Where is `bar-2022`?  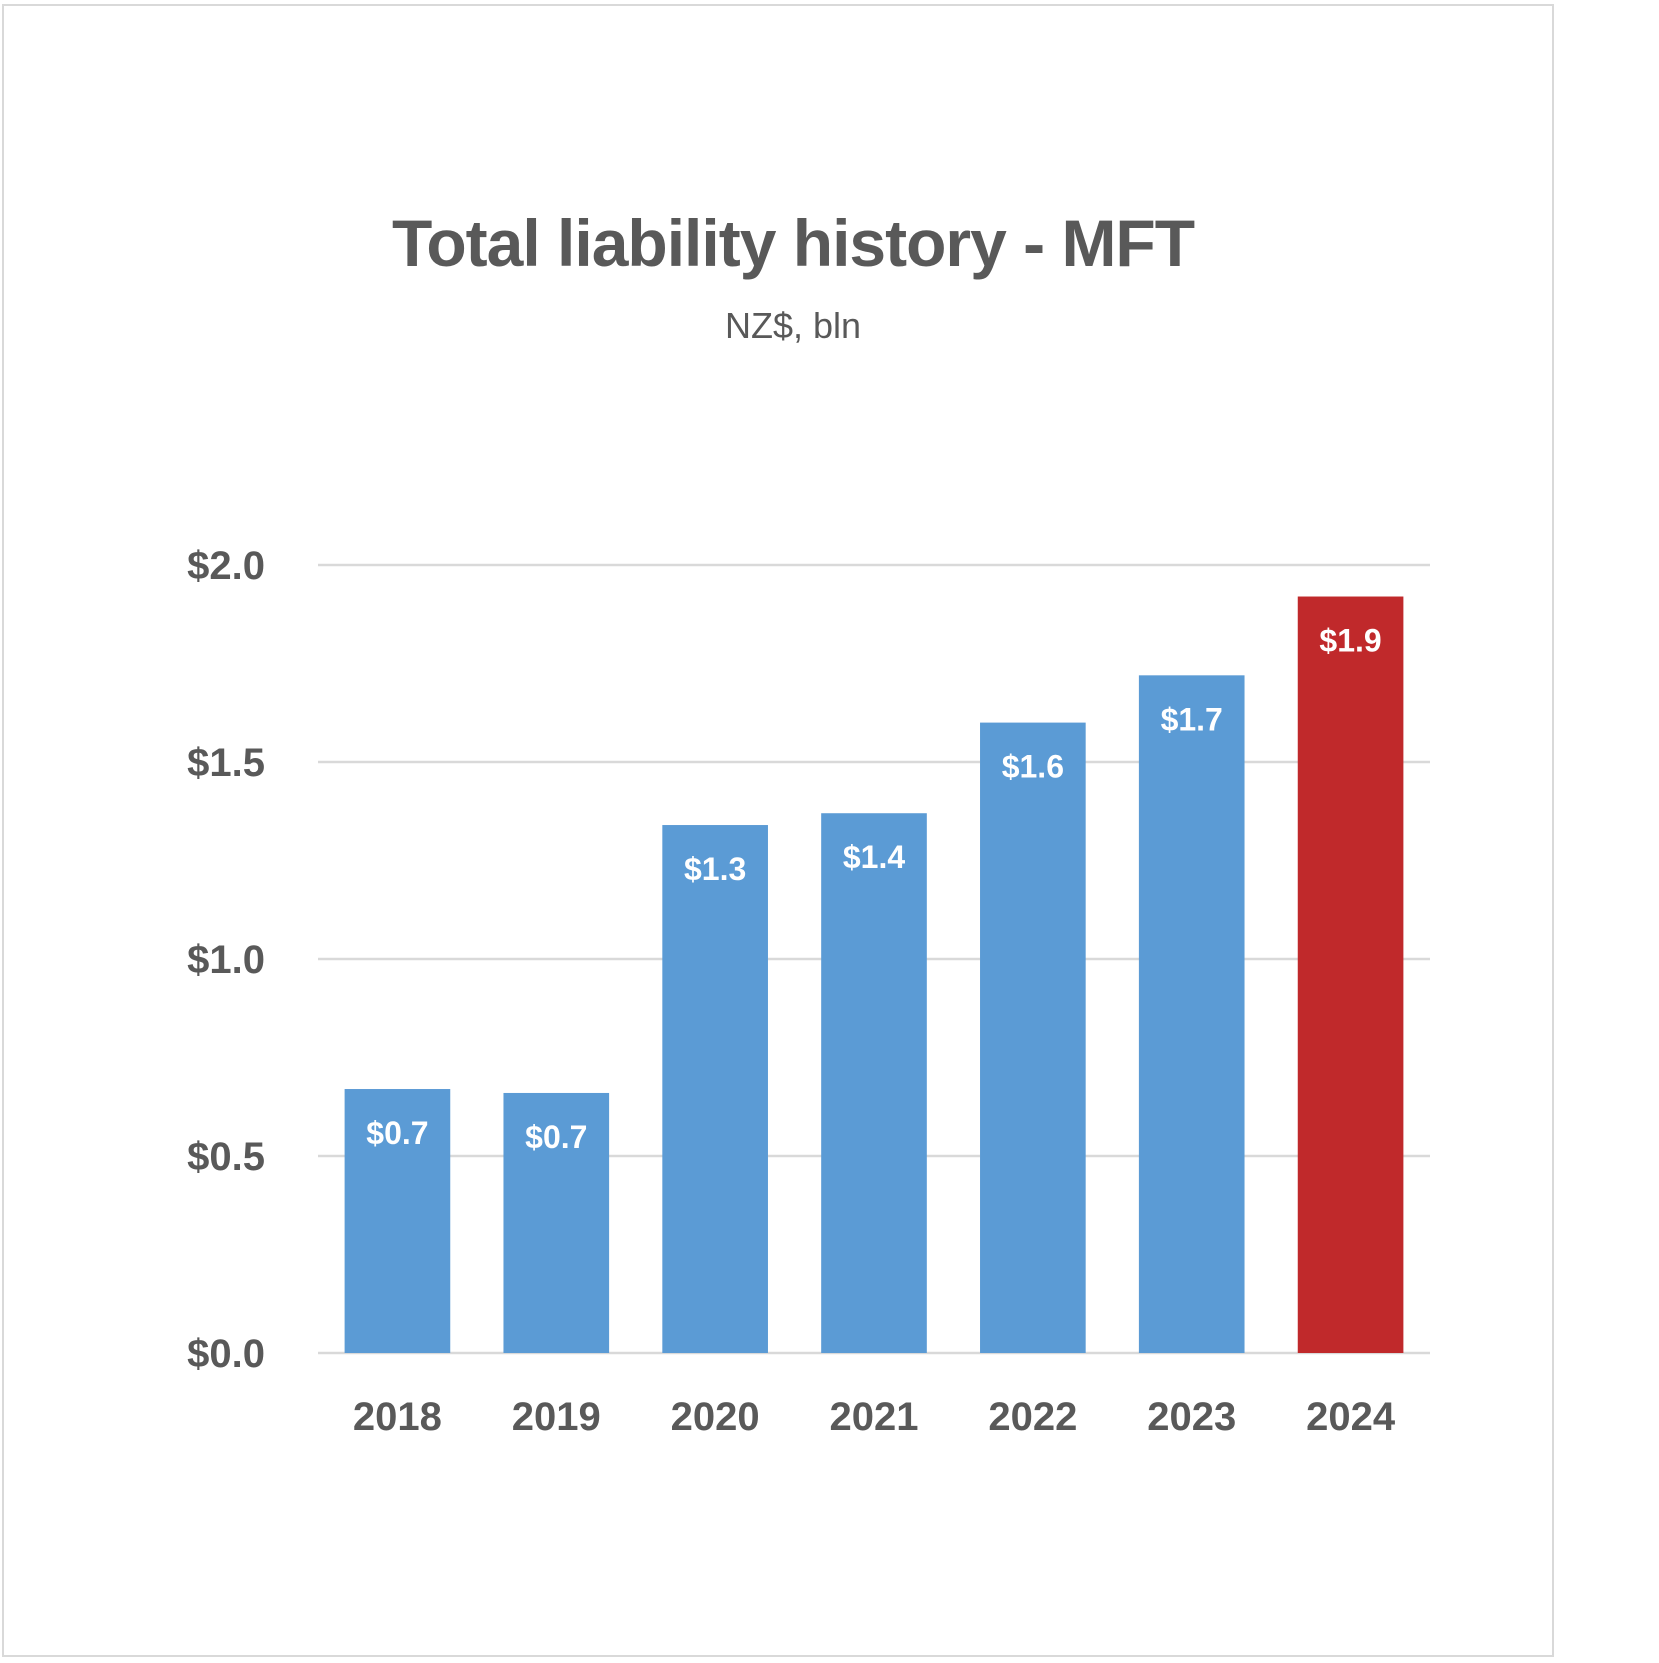
bar-2022 is located at coordinates (1033, 1037).